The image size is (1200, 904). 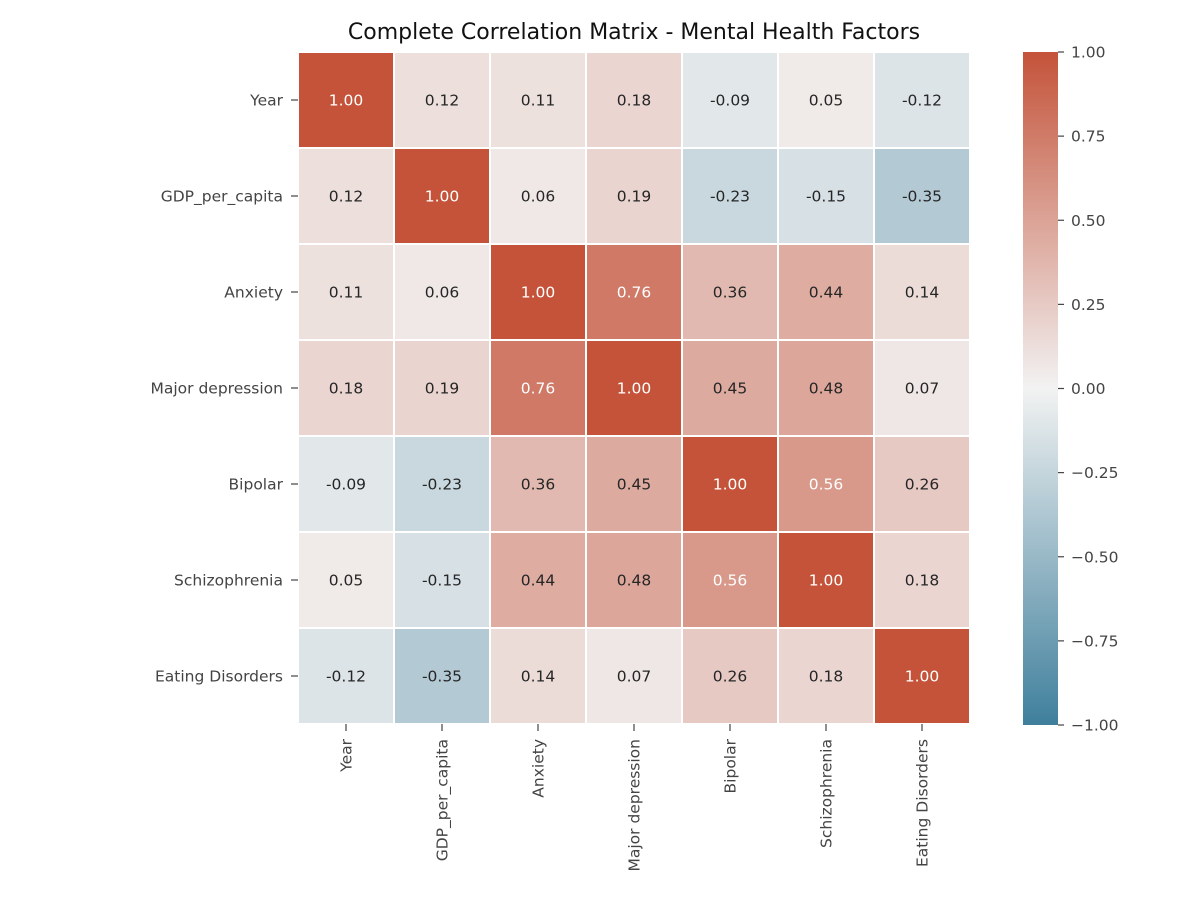 What do you see at coordinates (731, 765) in the screenshot?
I see `x-tick-label-bipolar: Bipolar` at bounding box center [731, 765].